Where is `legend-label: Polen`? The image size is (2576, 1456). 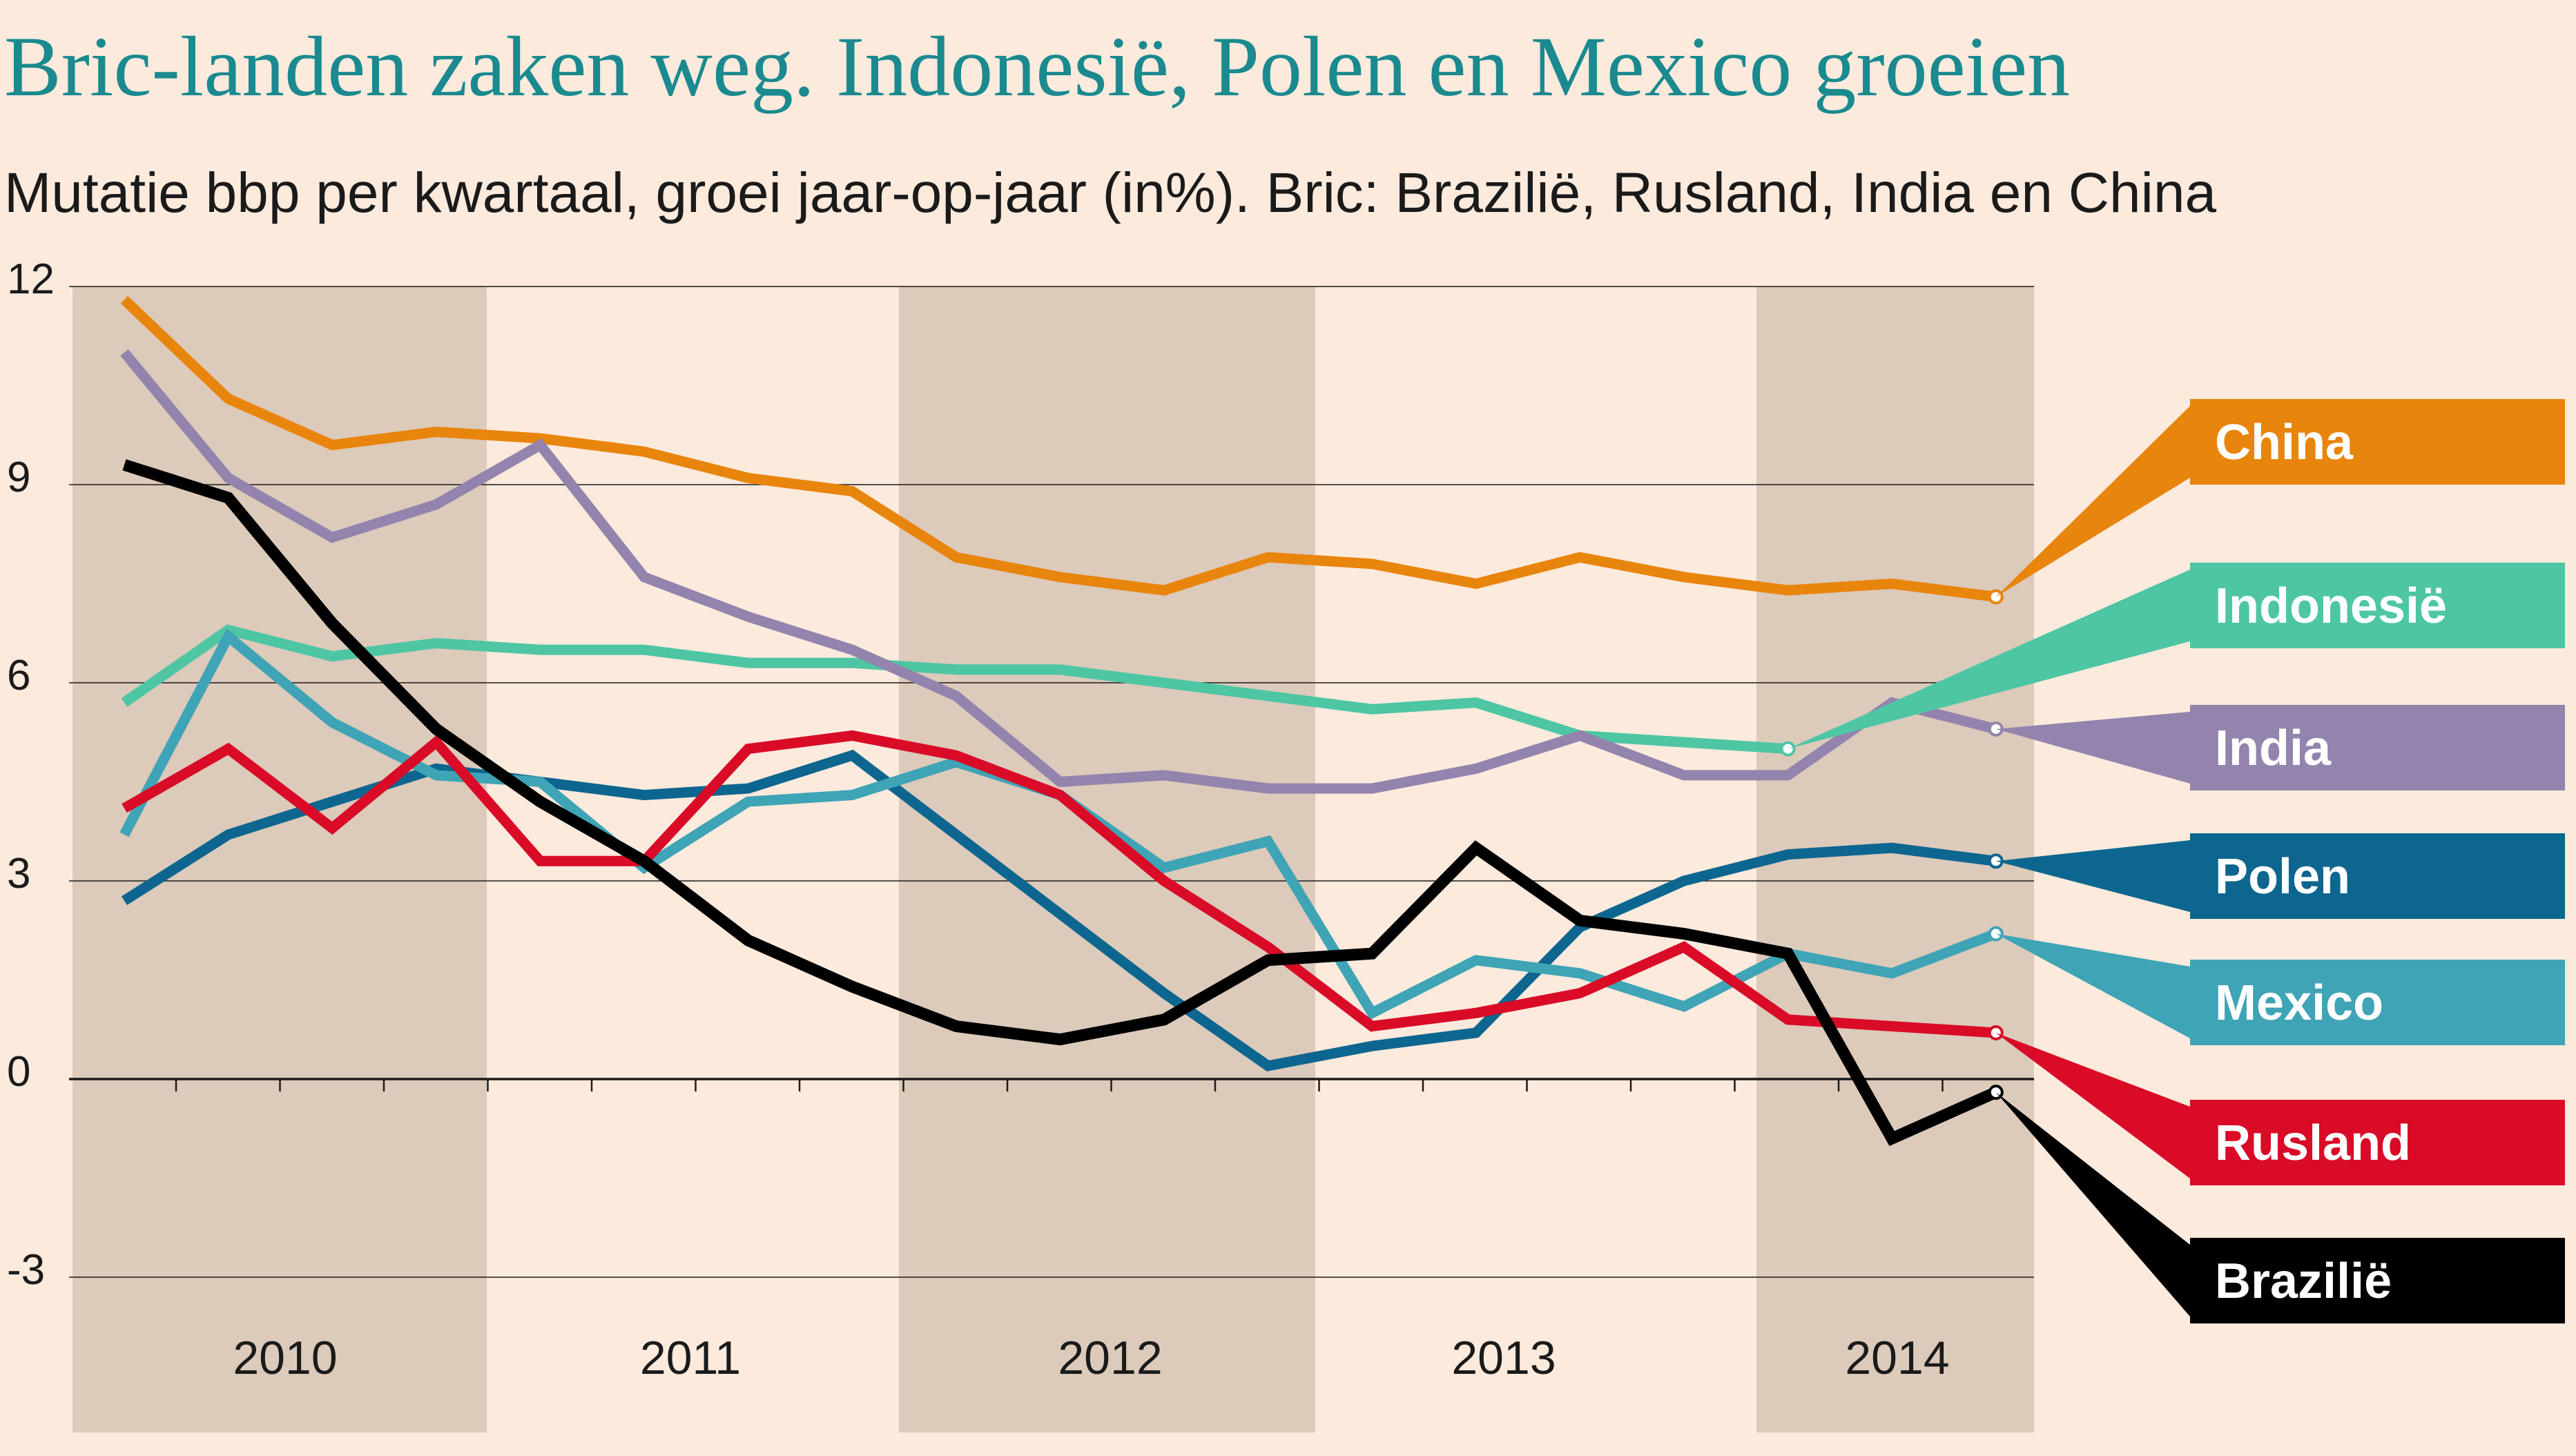 legend-label: Polen is located at coordinates (2283, 876).